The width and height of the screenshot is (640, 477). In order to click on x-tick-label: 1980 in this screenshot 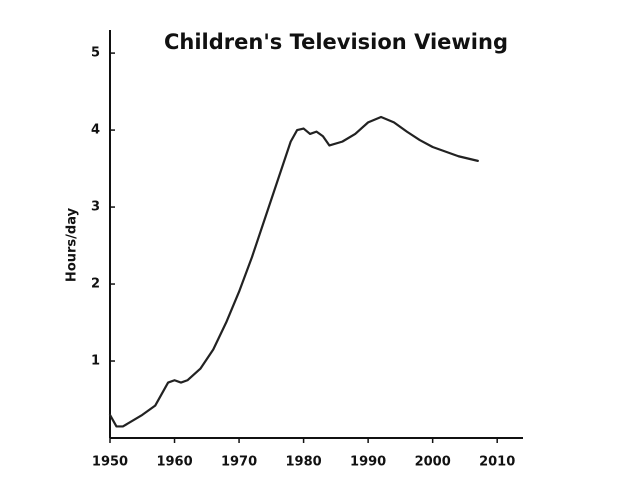, I will do `click(304, 462)`.